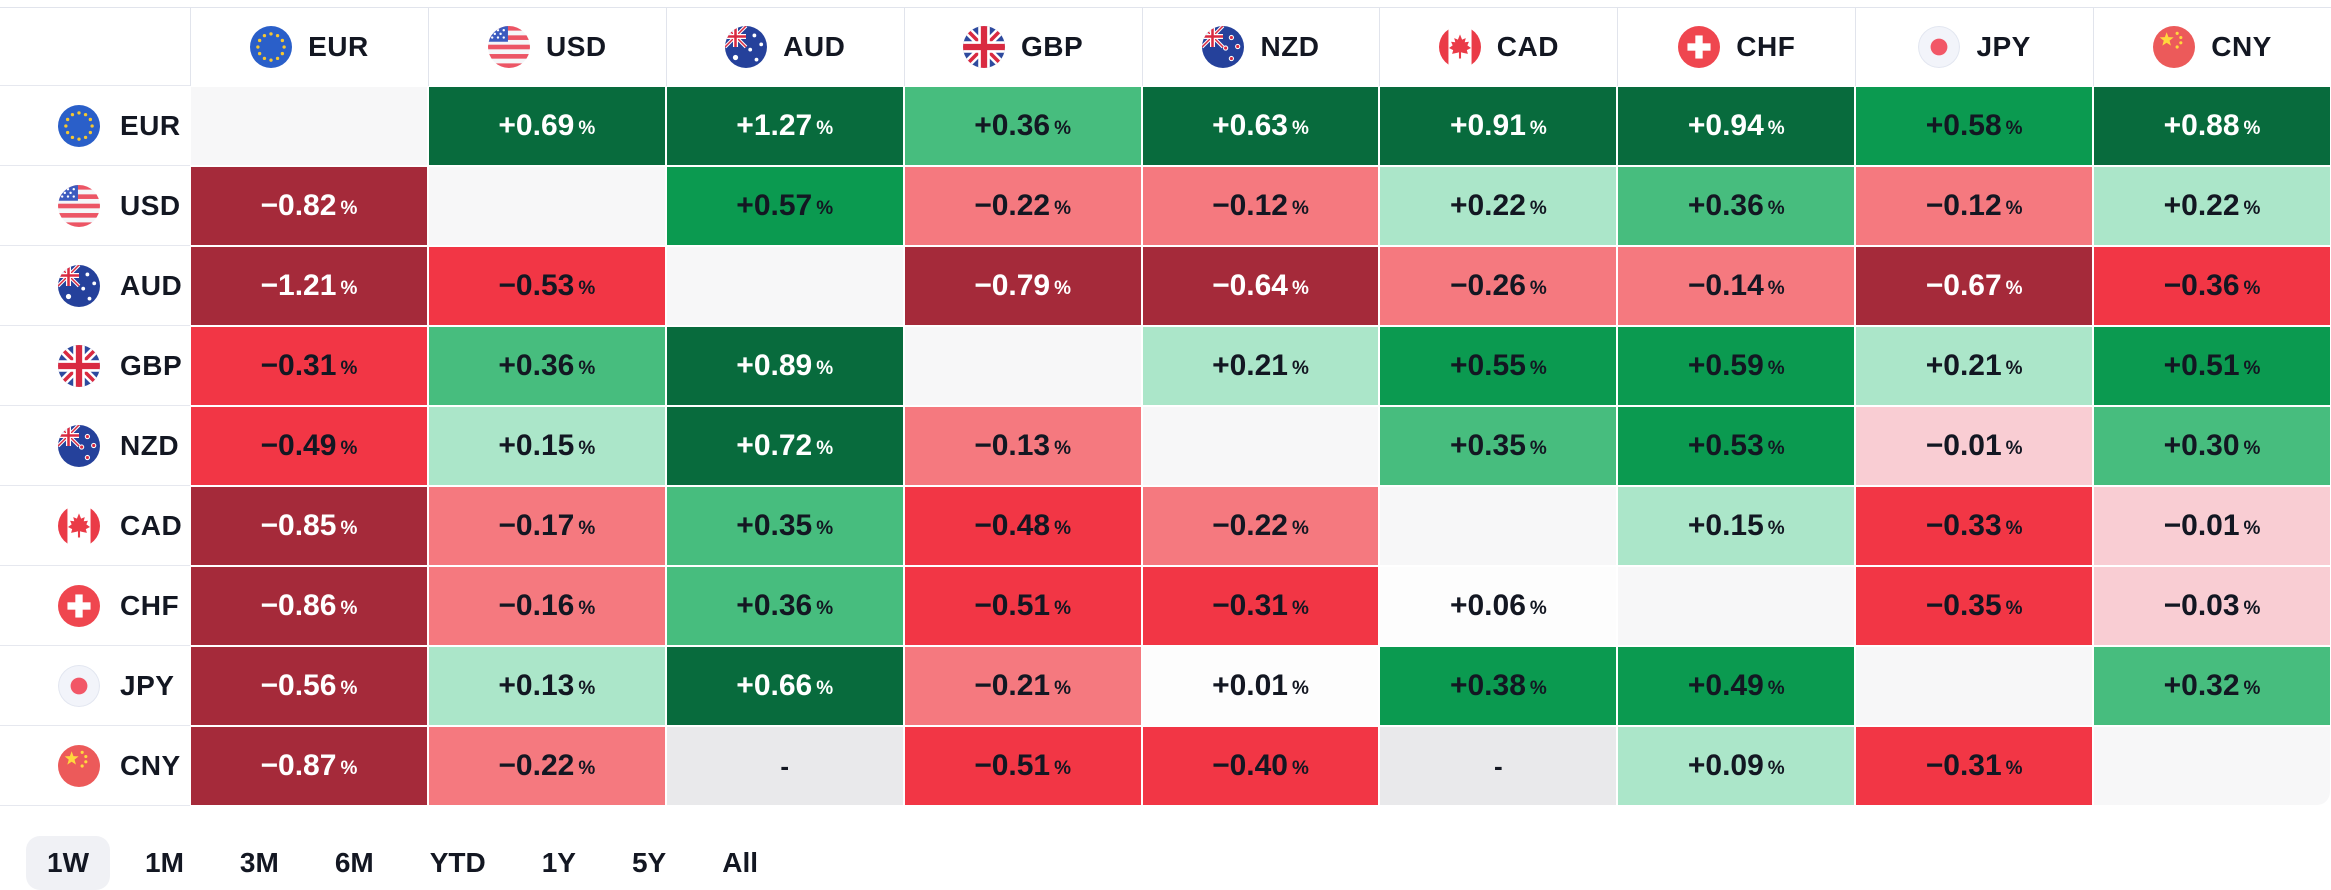 The height and width of the screenshot is (890, 2331). I want to click on cell-cad-gbp: −0.48%, so click(1022, 526).